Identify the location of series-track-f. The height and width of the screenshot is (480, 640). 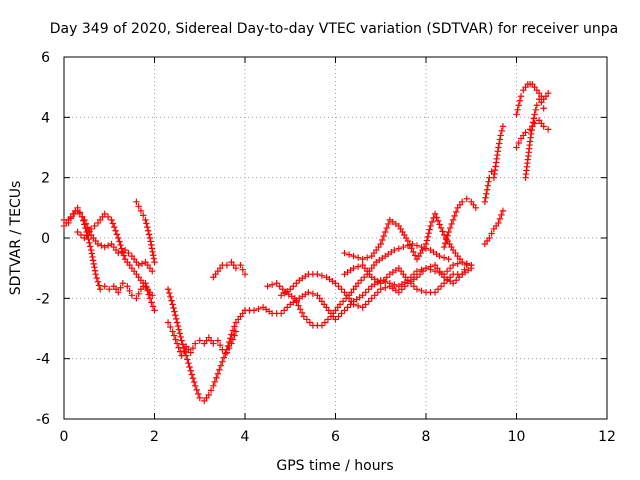
(202, 339).